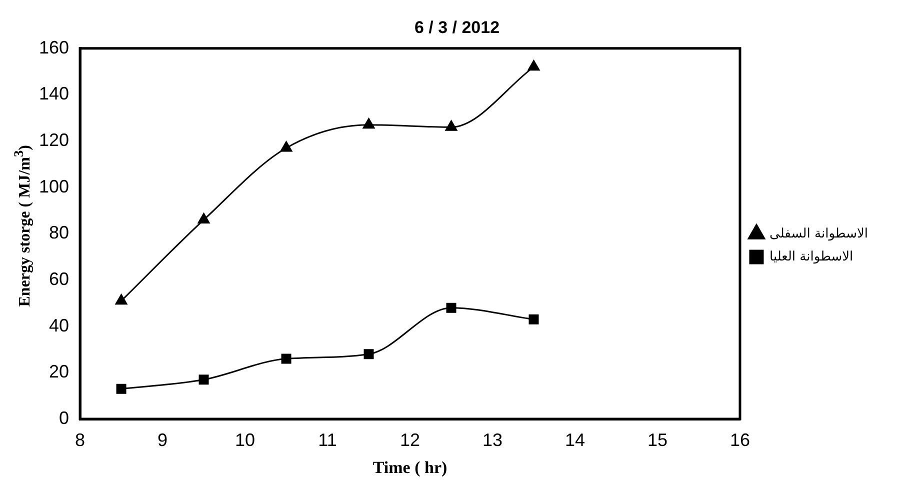 The height and width of the screenshot is (493, 898). What do you see at coordinates (457, 27) in the screenshot?
I see `chart-title: 6 / 3 / 2012` at bounding box center [457, 27].